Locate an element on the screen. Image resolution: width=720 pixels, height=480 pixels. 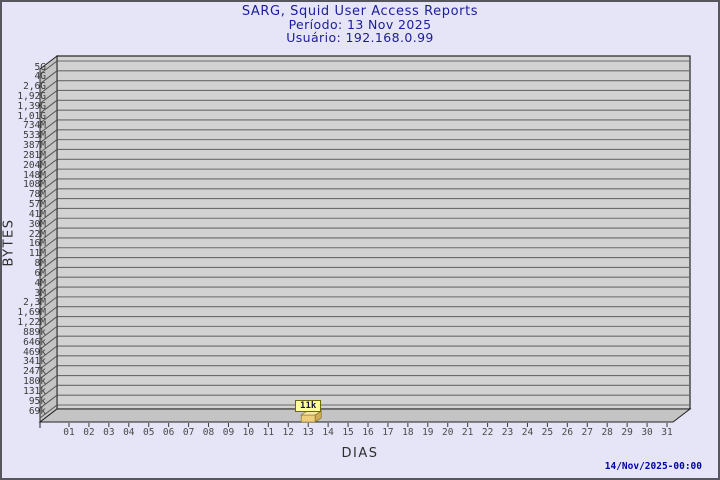
y-tick-label: 247k is located at coordinates (34, 372).